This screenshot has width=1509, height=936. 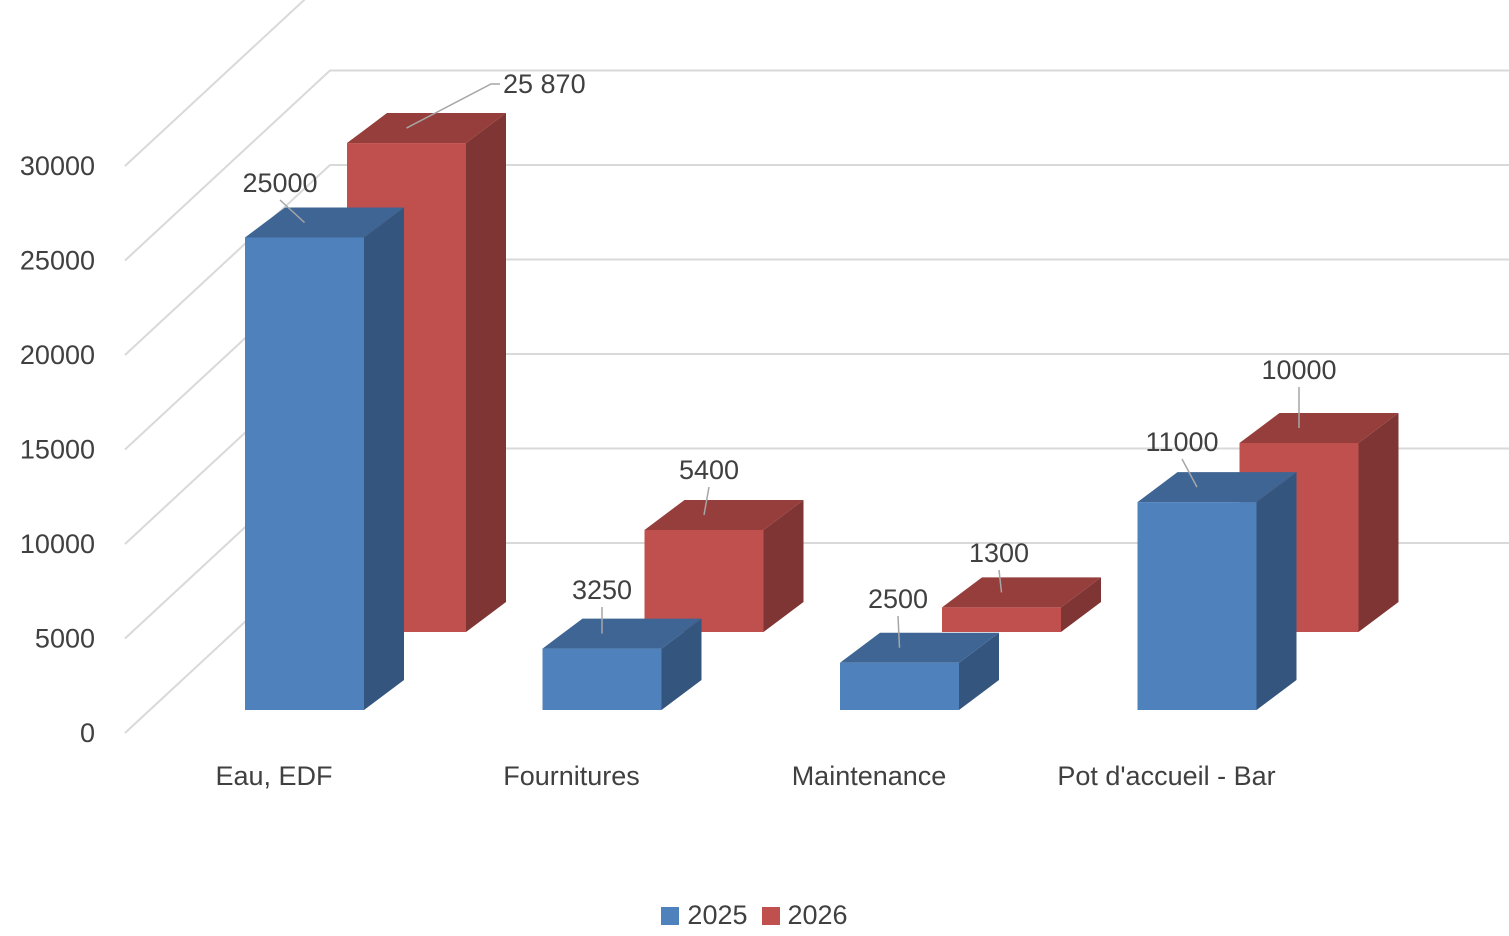 I want to click on legend-swatch-2026, so click(x=770, y=915).